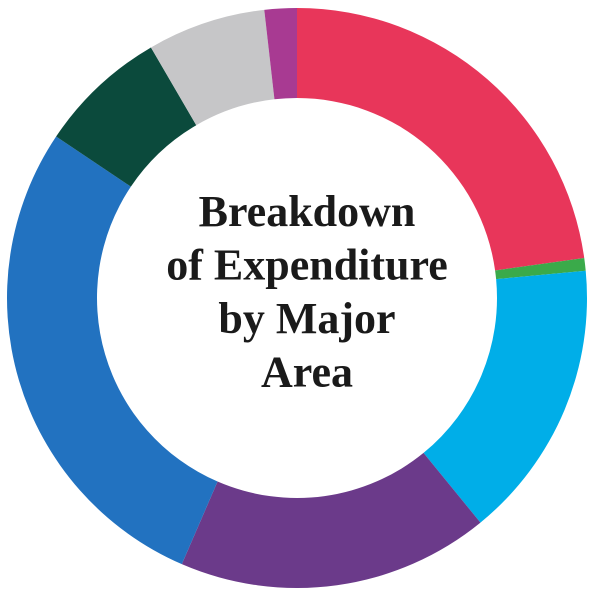 The height and width of the screenshot is (596, 593). What do you see at coordinates (307, 371) in the screenshot?
I see `chart-title: Area` at bounding box center [307, 371].